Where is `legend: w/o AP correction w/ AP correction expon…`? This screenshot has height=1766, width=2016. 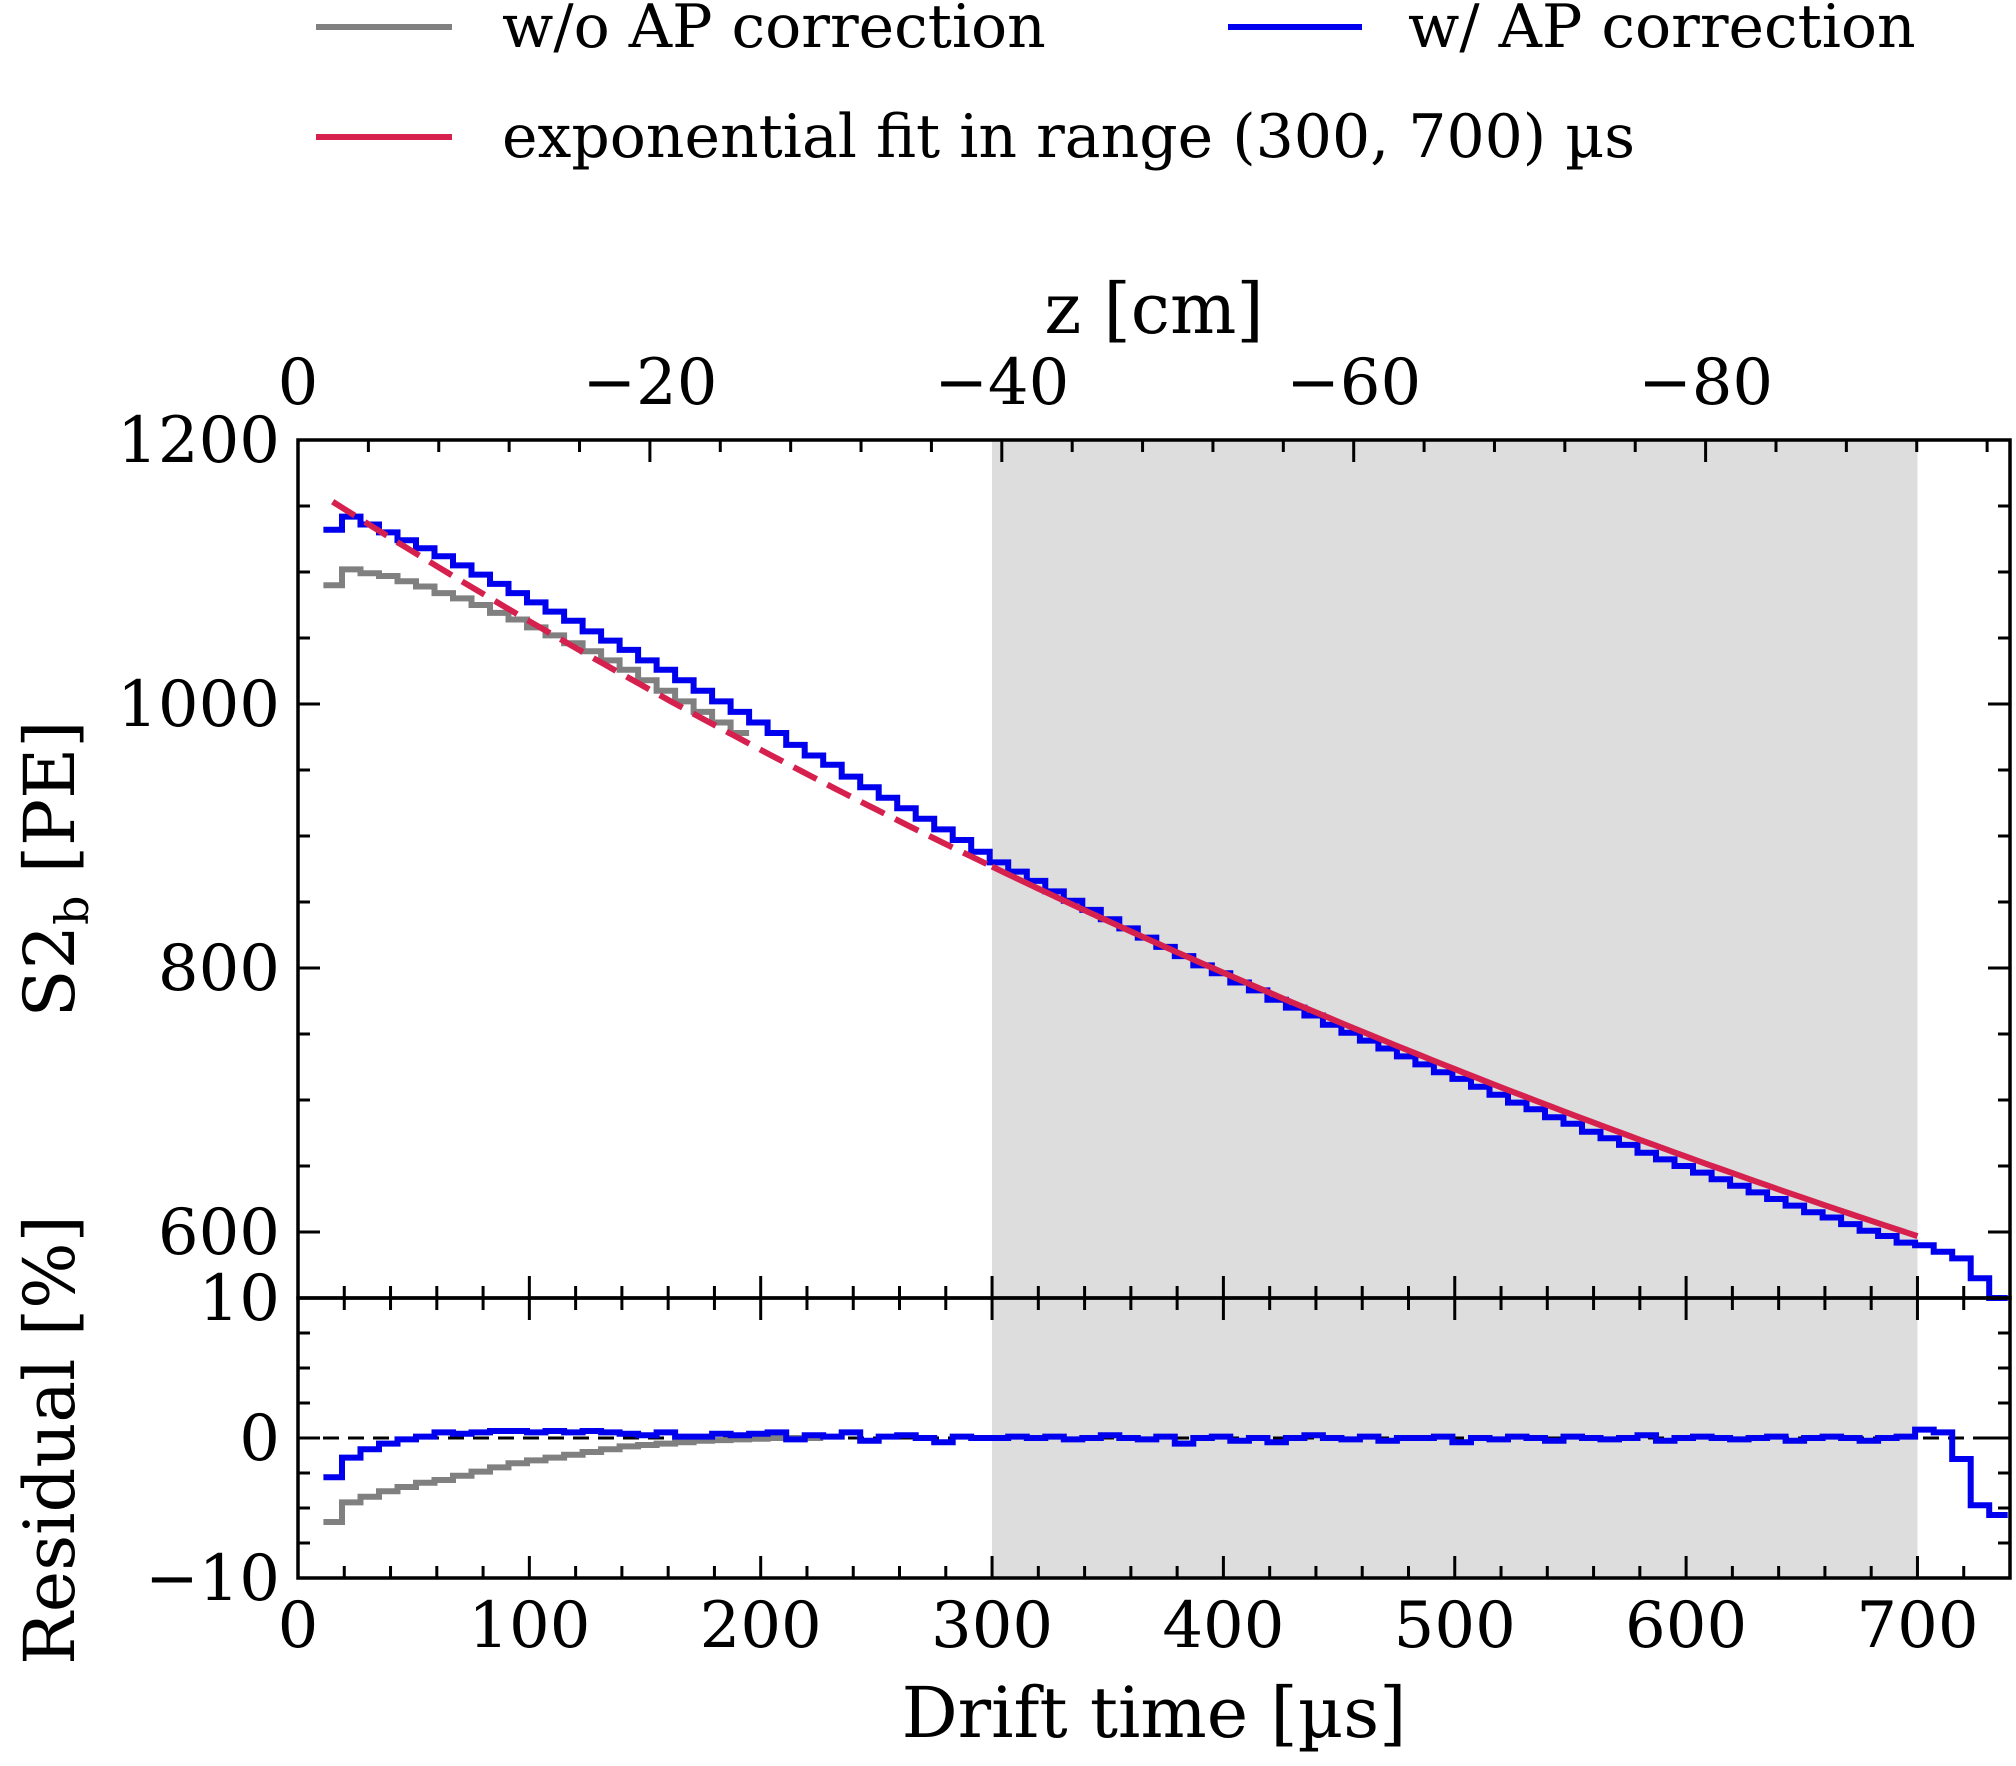 legend: w/o AP correction w/ AP correction expon… is located at coordinates (1116, 86).